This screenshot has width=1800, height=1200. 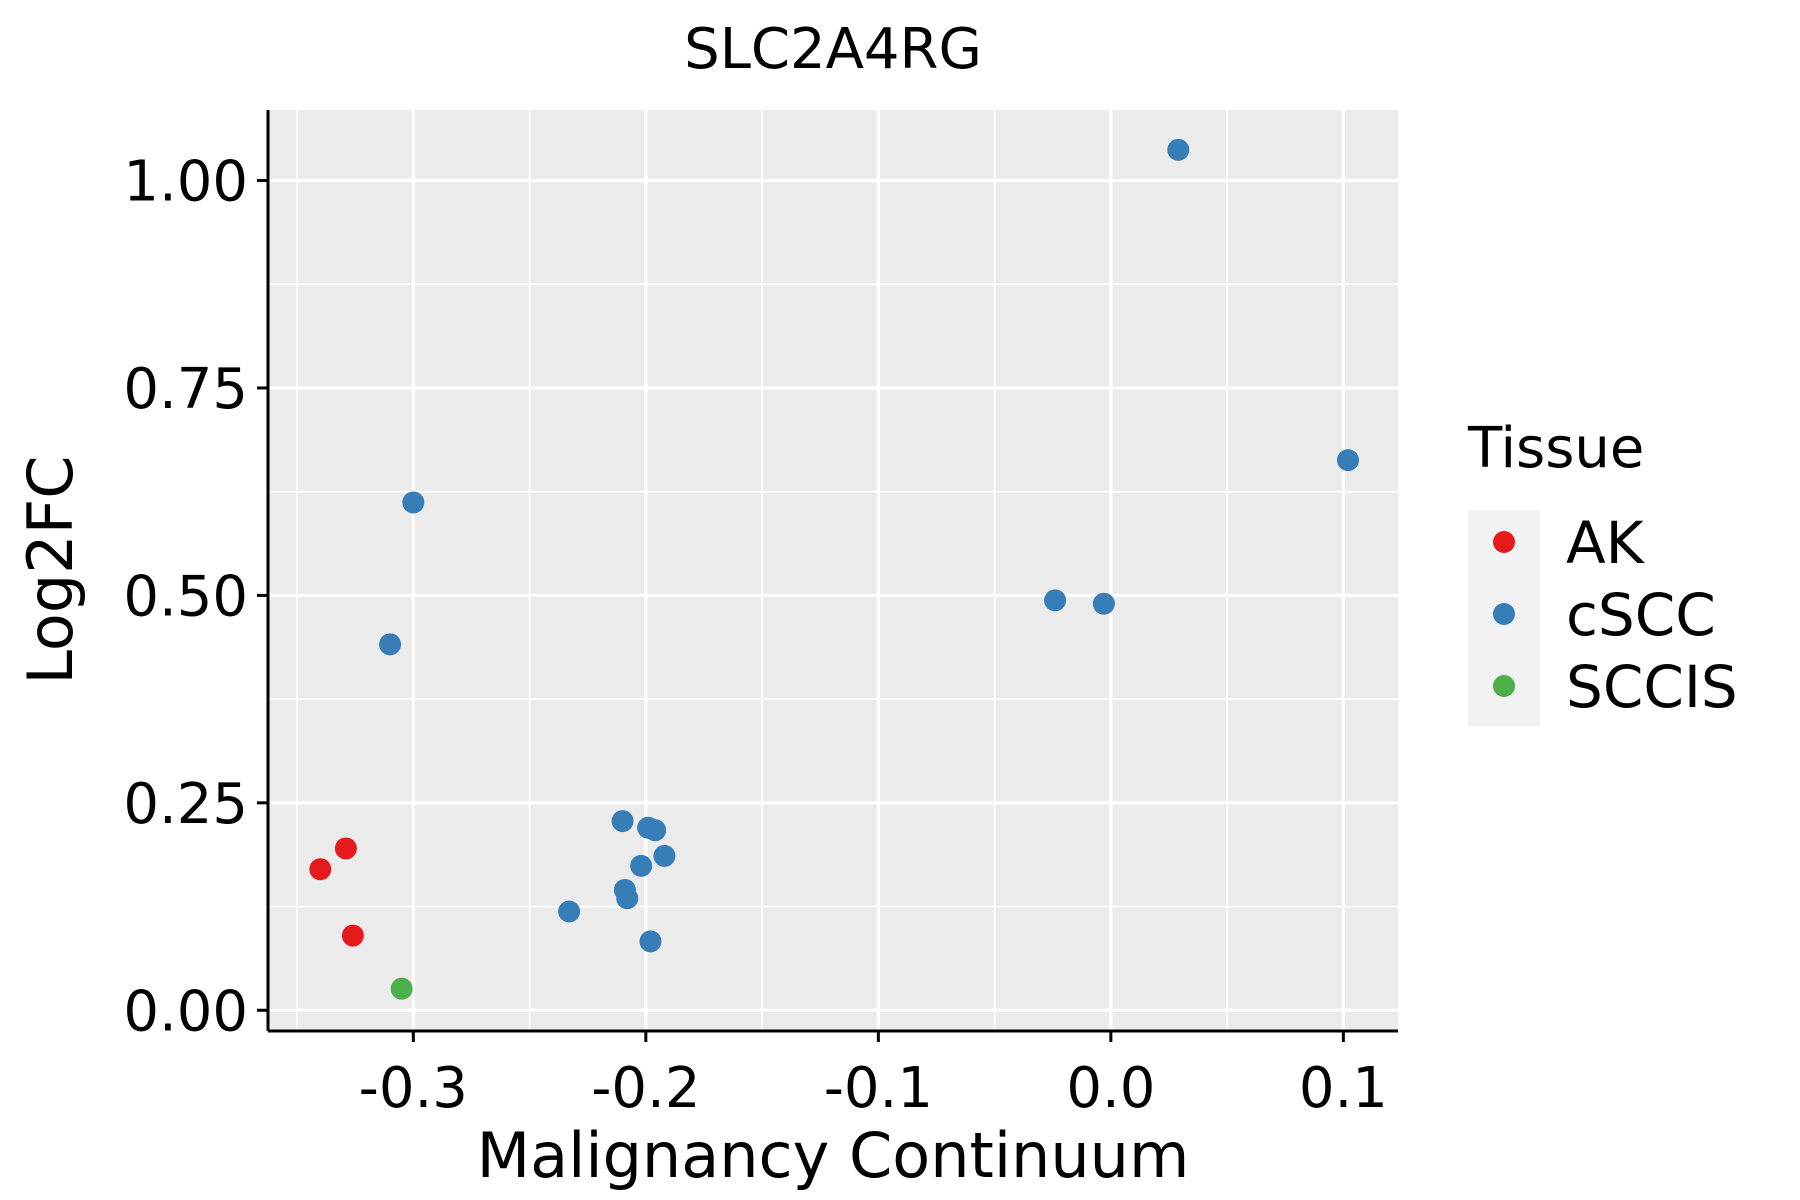 What do you see at coordinates (401, 988) in the screenshot?
I see `data-point-sccis` at bounding box center [401, 988].